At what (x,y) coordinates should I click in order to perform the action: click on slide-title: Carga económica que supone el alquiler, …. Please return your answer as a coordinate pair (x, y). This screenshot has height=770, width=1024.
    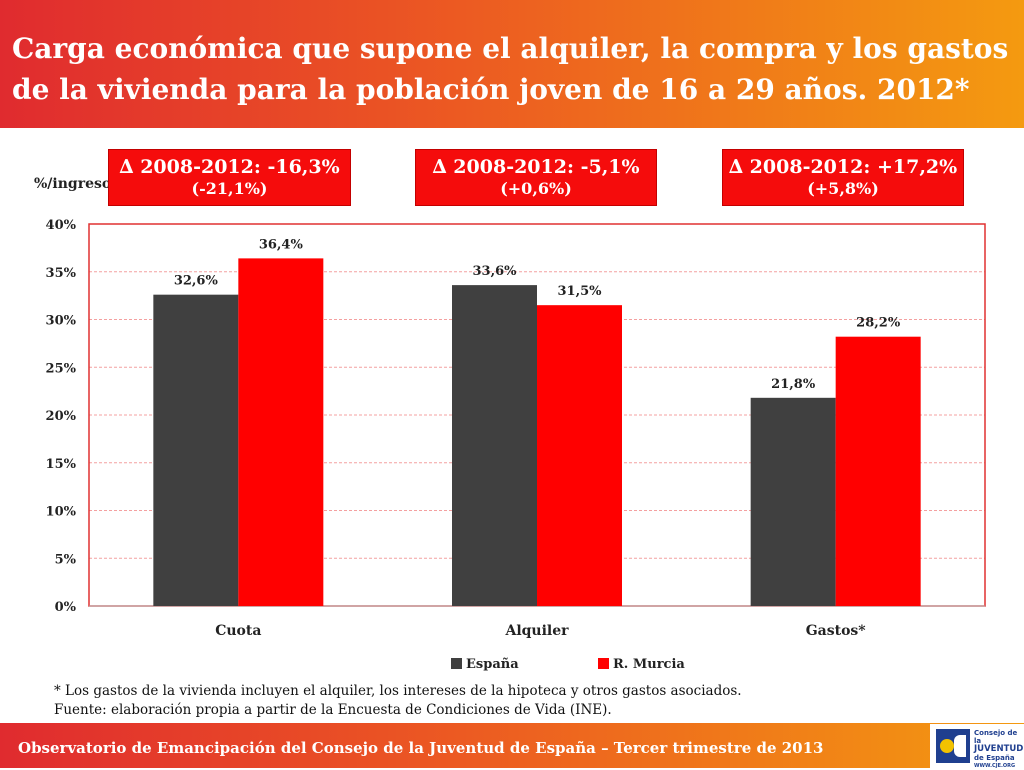
    Looking at the image, I should click on (512, 69).